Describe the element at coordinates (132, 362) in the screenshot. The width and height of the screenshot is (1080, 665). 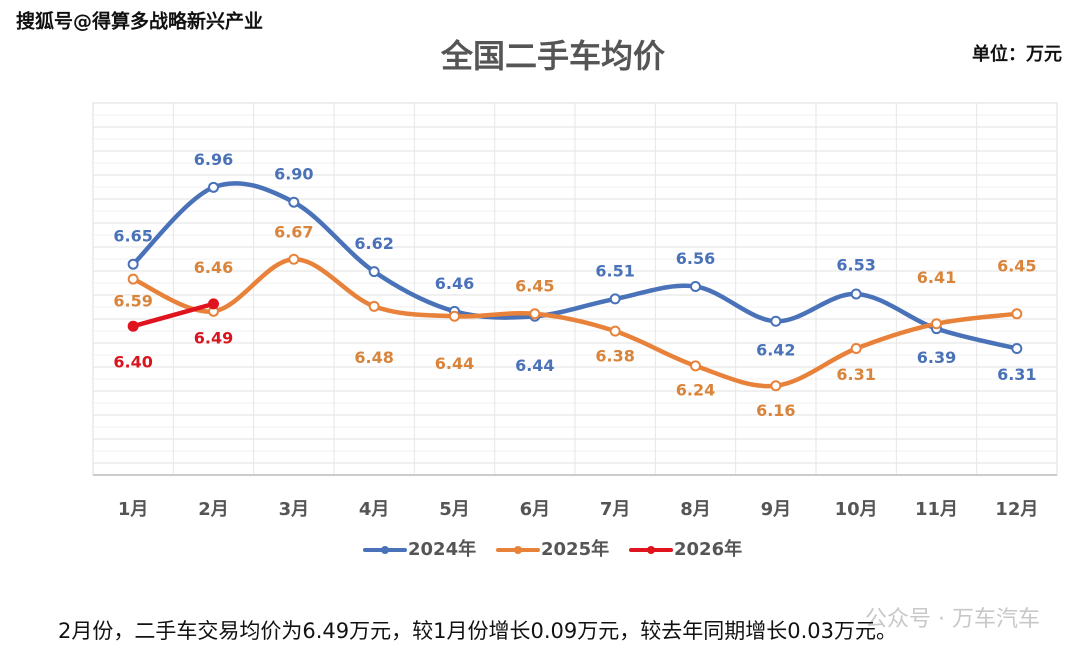
I see `data-label: 6.40` at that location.